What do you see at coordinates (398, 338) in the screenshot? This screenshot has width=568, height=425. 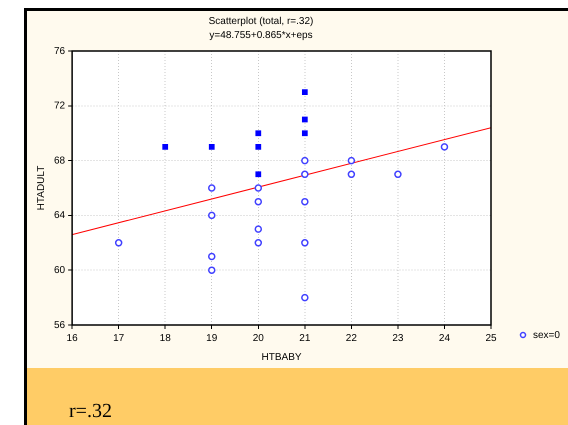 I see `x-tick-label: 23` at bounding box center [398, 338].